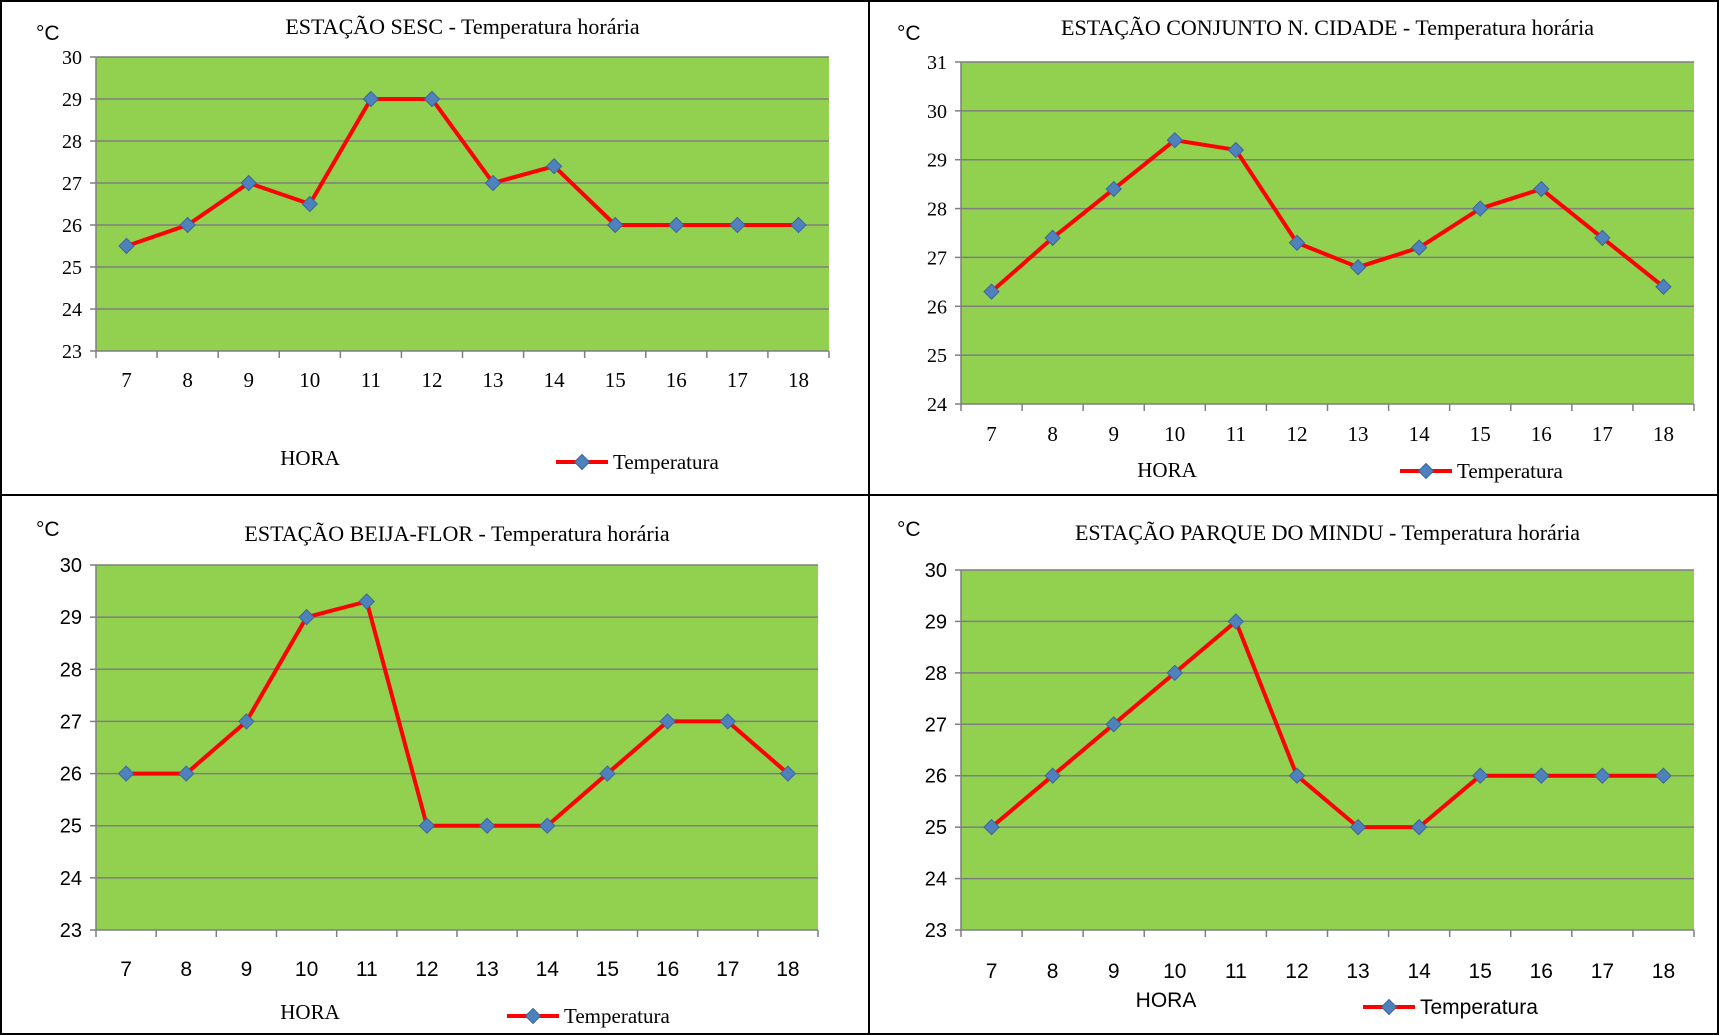  What do you see at coordinates (937, 63) in the screenshot?
I see `y-tick-label: 31` at bounding box center [937, 63].